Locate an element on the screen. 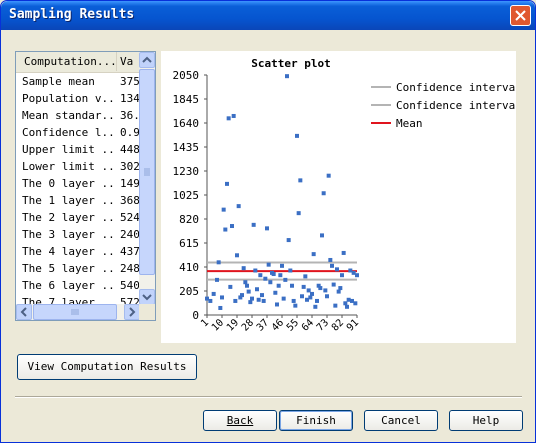 The height and width of the screenshot is (443, 536). help-button: Help is located at coordinates (486, 420).